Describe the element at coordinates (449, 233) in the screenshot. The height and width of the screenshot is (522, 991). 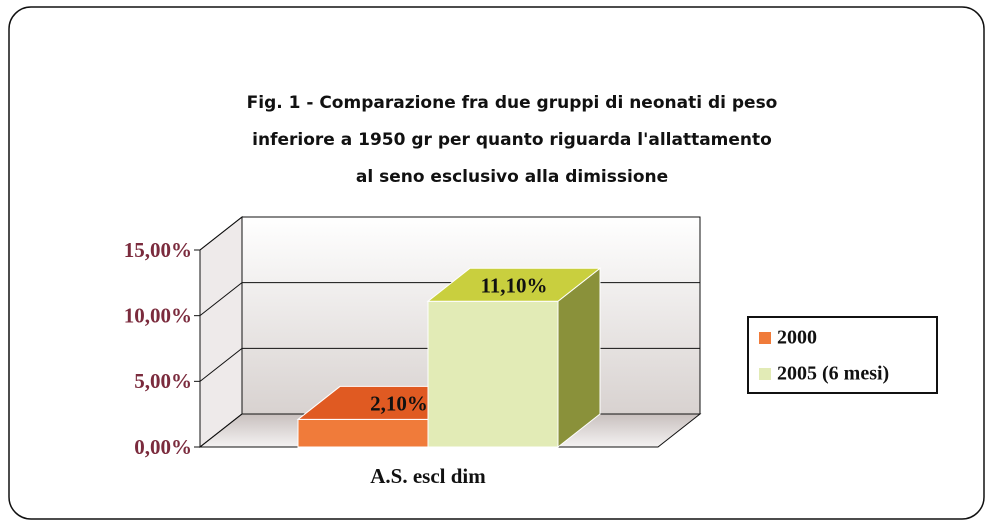
I see `grid-line` at that location.